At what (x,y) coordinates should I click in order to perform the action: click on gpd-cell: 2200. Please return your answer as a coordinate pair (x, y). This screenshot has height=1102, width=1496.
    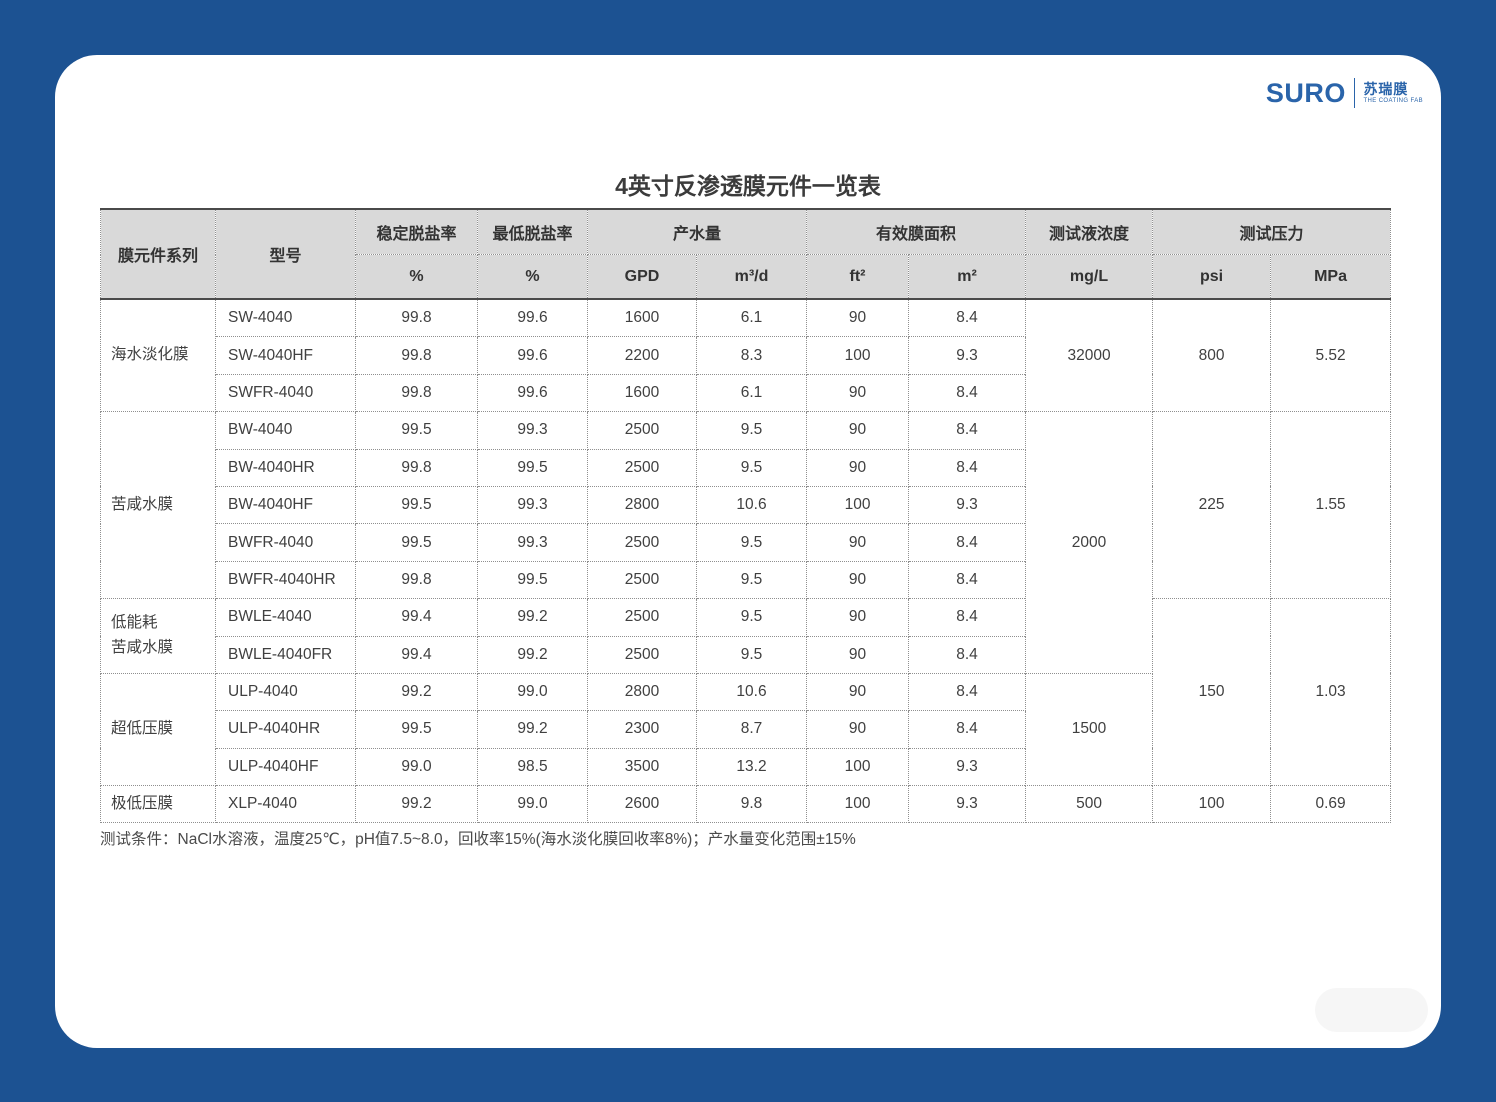
    Looking at the image, I should click on (642, 355).